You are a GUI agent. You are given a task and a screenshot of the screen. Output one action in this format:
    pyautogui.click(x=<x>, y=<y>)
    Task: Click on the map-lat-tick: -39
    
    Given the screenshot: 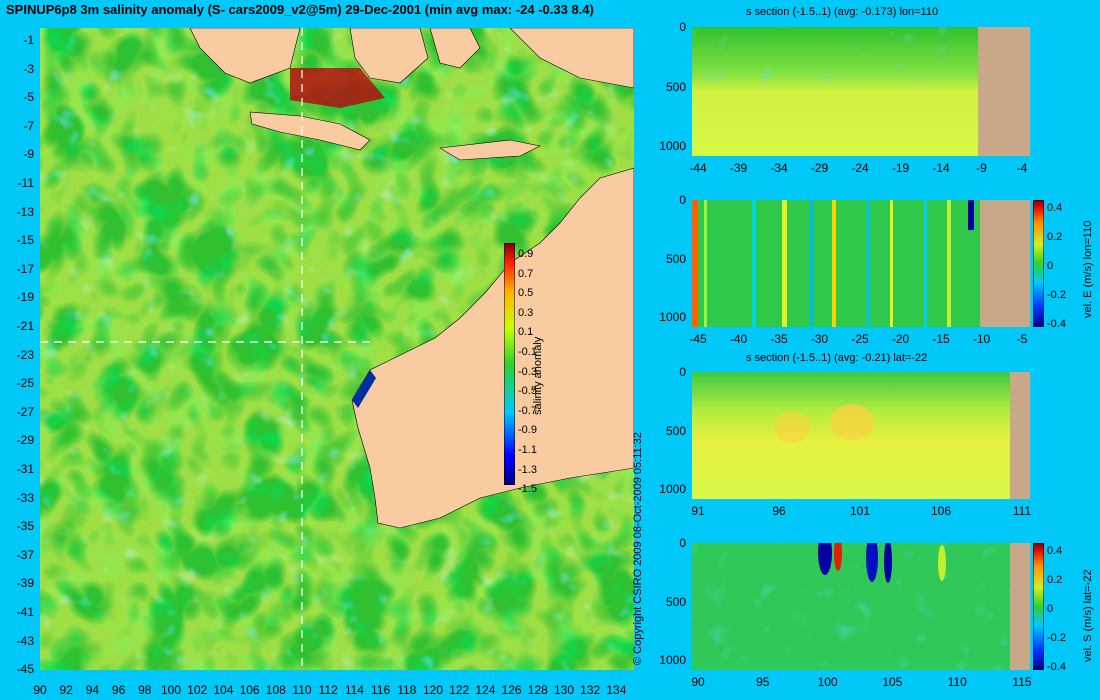 What is the action you would take?
    pyautogui.click(x=25, y=583)
    